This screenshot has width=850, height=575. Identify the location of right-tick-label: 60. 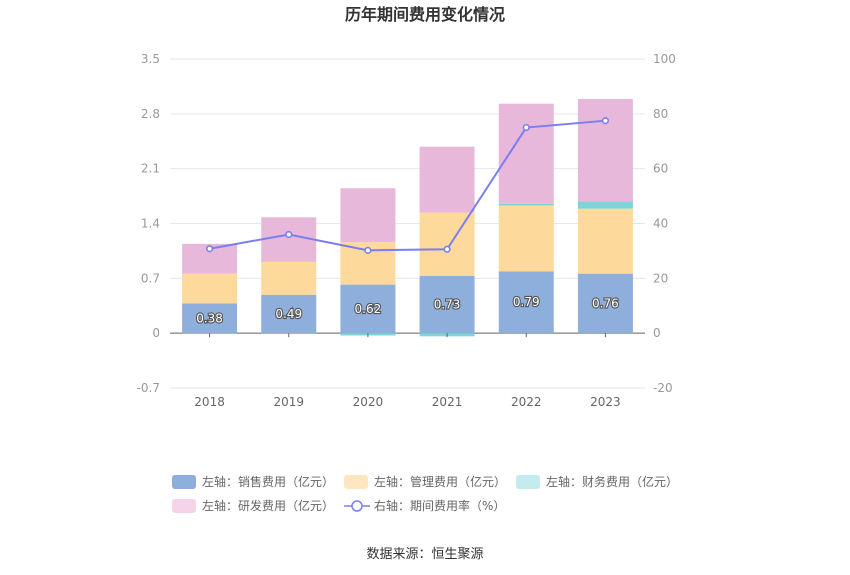
(660, 169).